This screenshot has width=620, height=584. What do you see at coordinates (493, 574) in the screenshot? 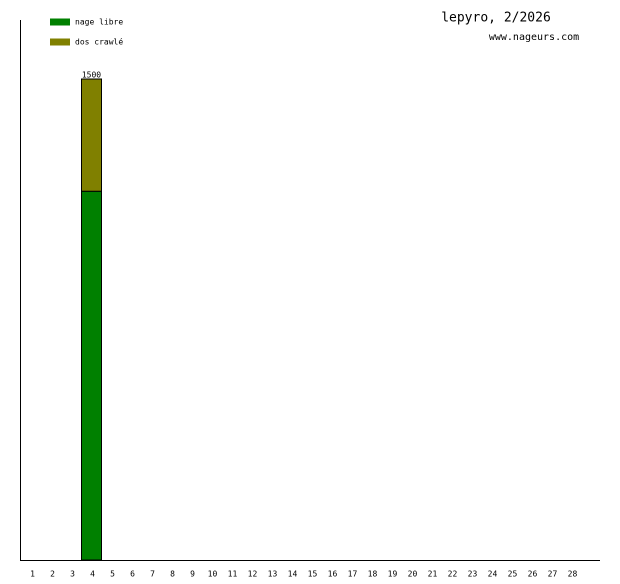
I see `x-tick-label: 24` at bounding box center [493, 574].